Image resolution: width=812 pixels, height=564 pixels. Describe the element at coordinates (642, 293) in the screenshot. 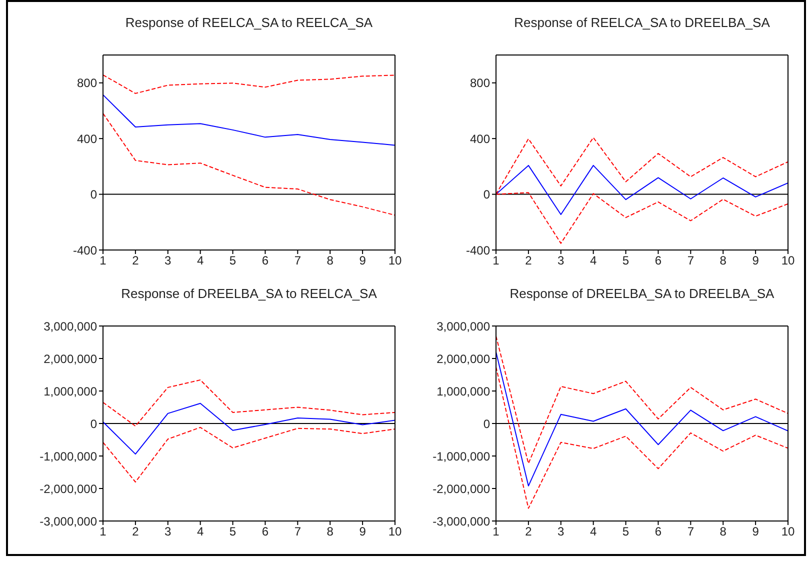

I see `chart-title: Response of DREELBA_SA to DREELBA_SA` at that location.